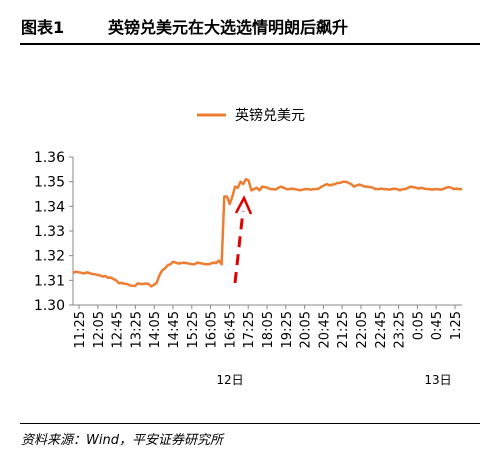 This screenshot has width=491, height=454. Describe the element at coordinates (228, 27) in the screenshot. I see `figure-title: 英镑兑美元在大选选情明朗后飙升` at that location.